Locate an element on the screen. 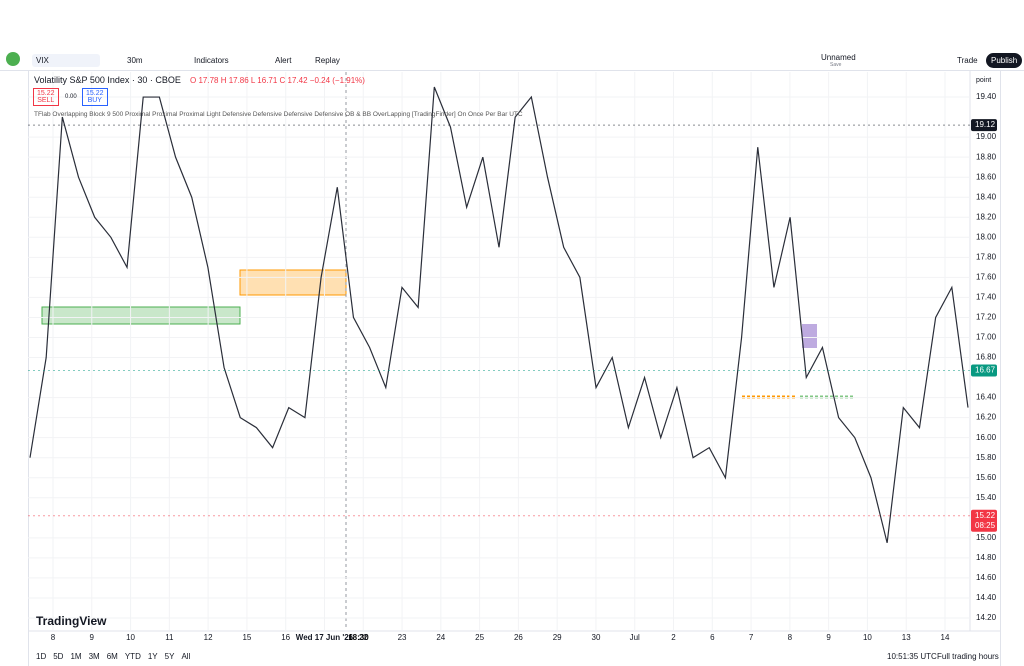 The height and width of the screenshot is (666, 1024). y-tick-label: 15.00 is located at coordinates (986, 537).